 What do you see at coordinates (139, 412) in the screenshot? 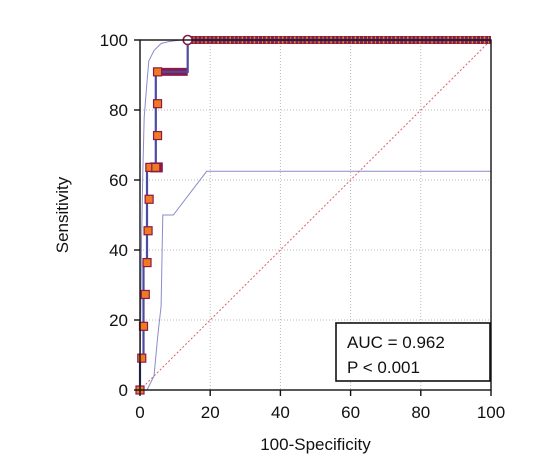
I see `x-tick-label: 0` at bounding box center [139, 412].